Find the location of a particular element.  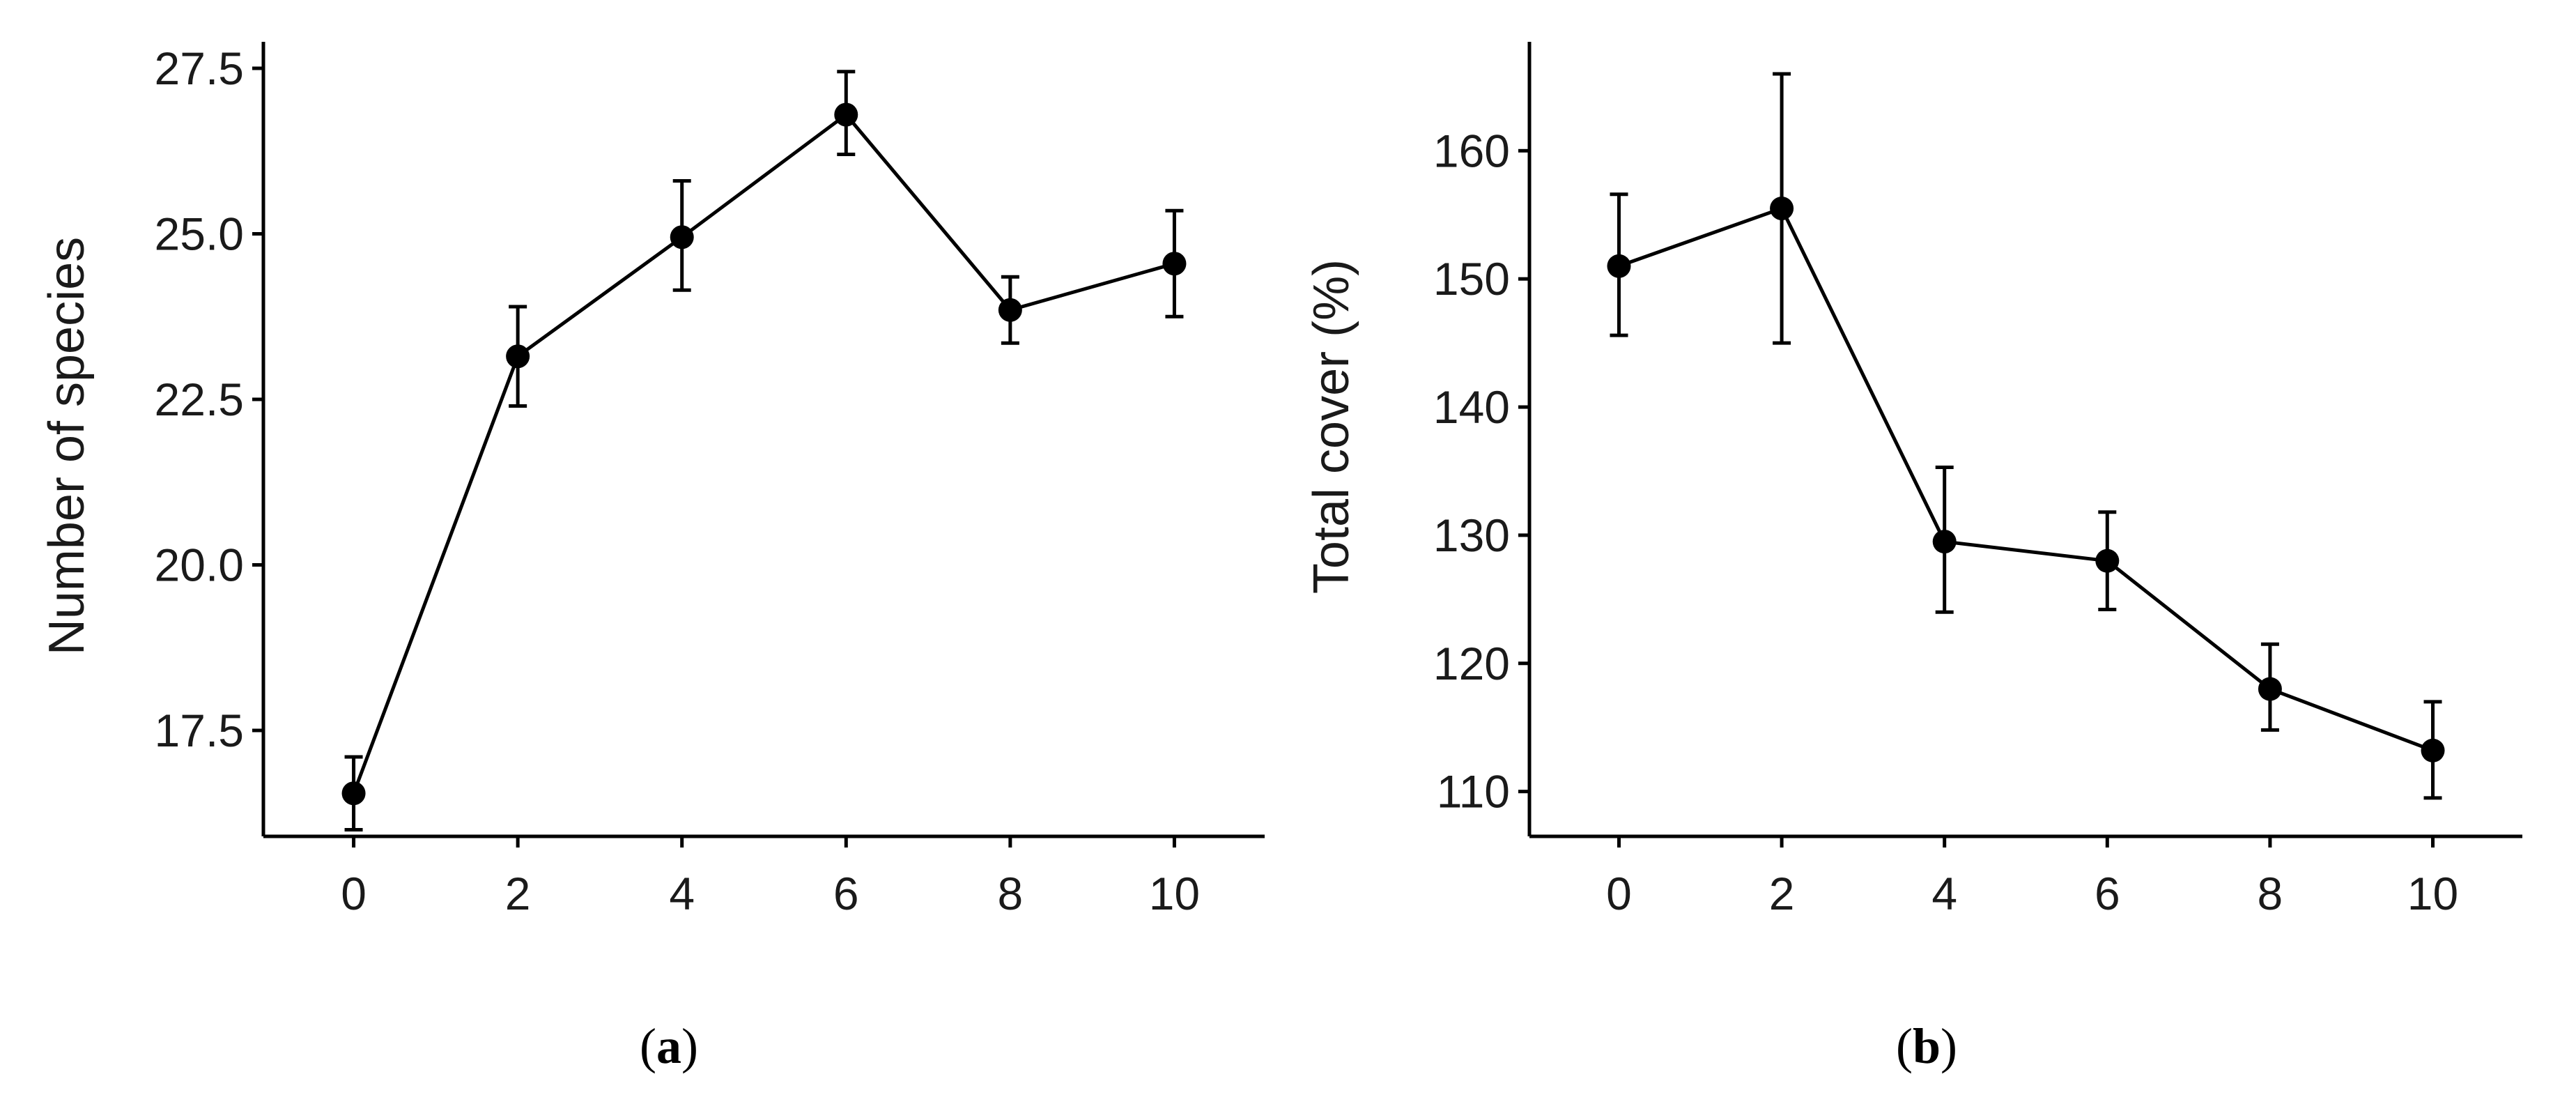

y-tick-label: 25.0 is located at coordinates (199, 234).